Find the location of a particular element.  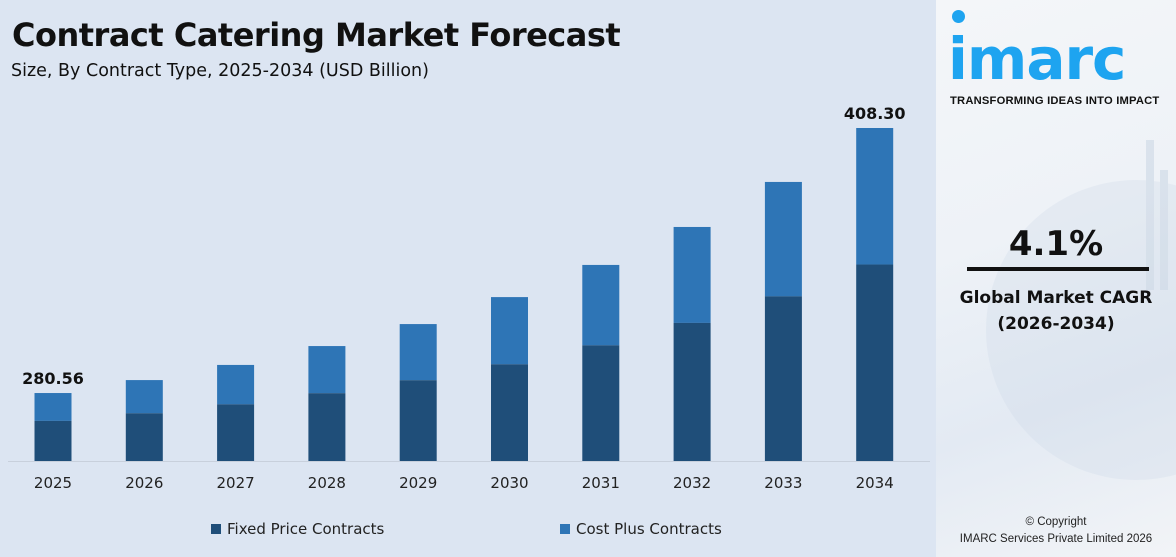

bar-fixed-price-2032 is located at coordinates (692, 391).